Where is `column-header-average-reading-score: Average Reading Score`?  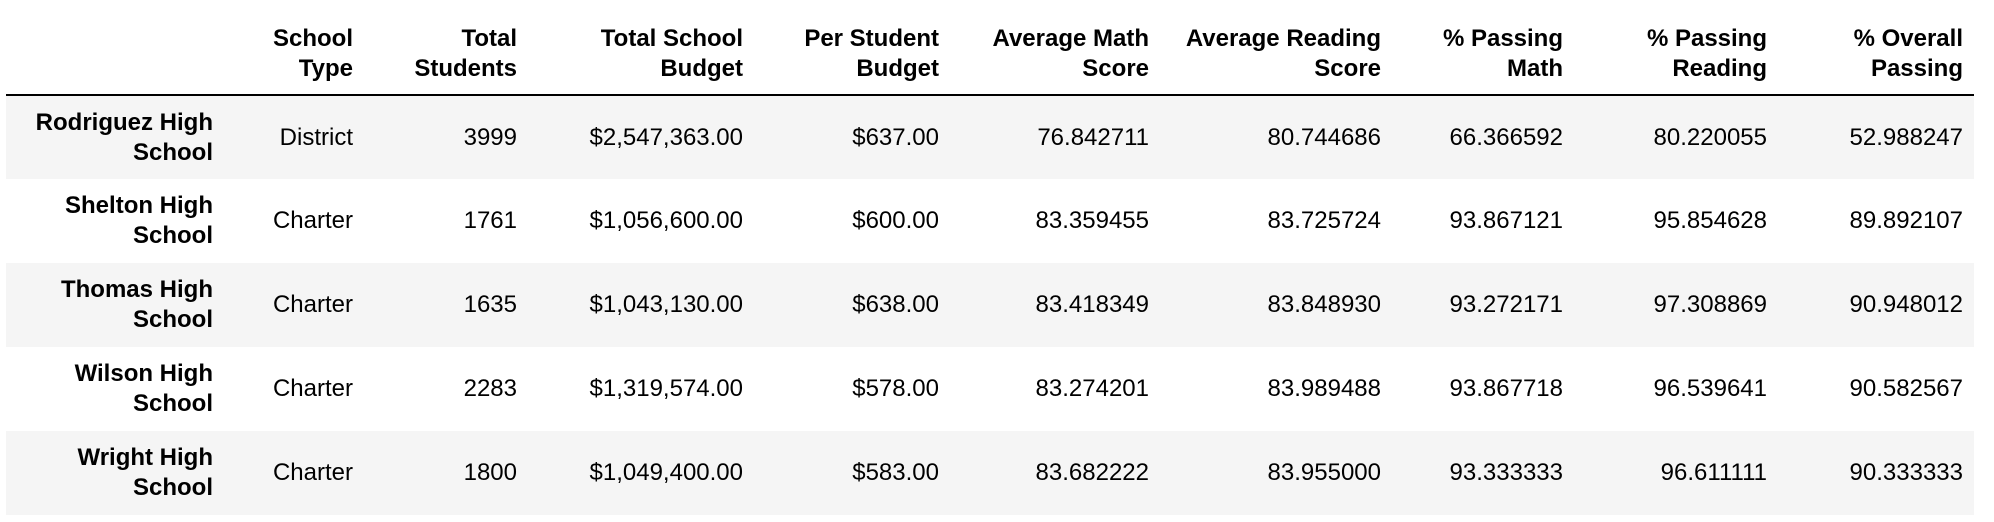 column-header-average-reading-score: Average Reading Score is located at coordinates (1276, 55).